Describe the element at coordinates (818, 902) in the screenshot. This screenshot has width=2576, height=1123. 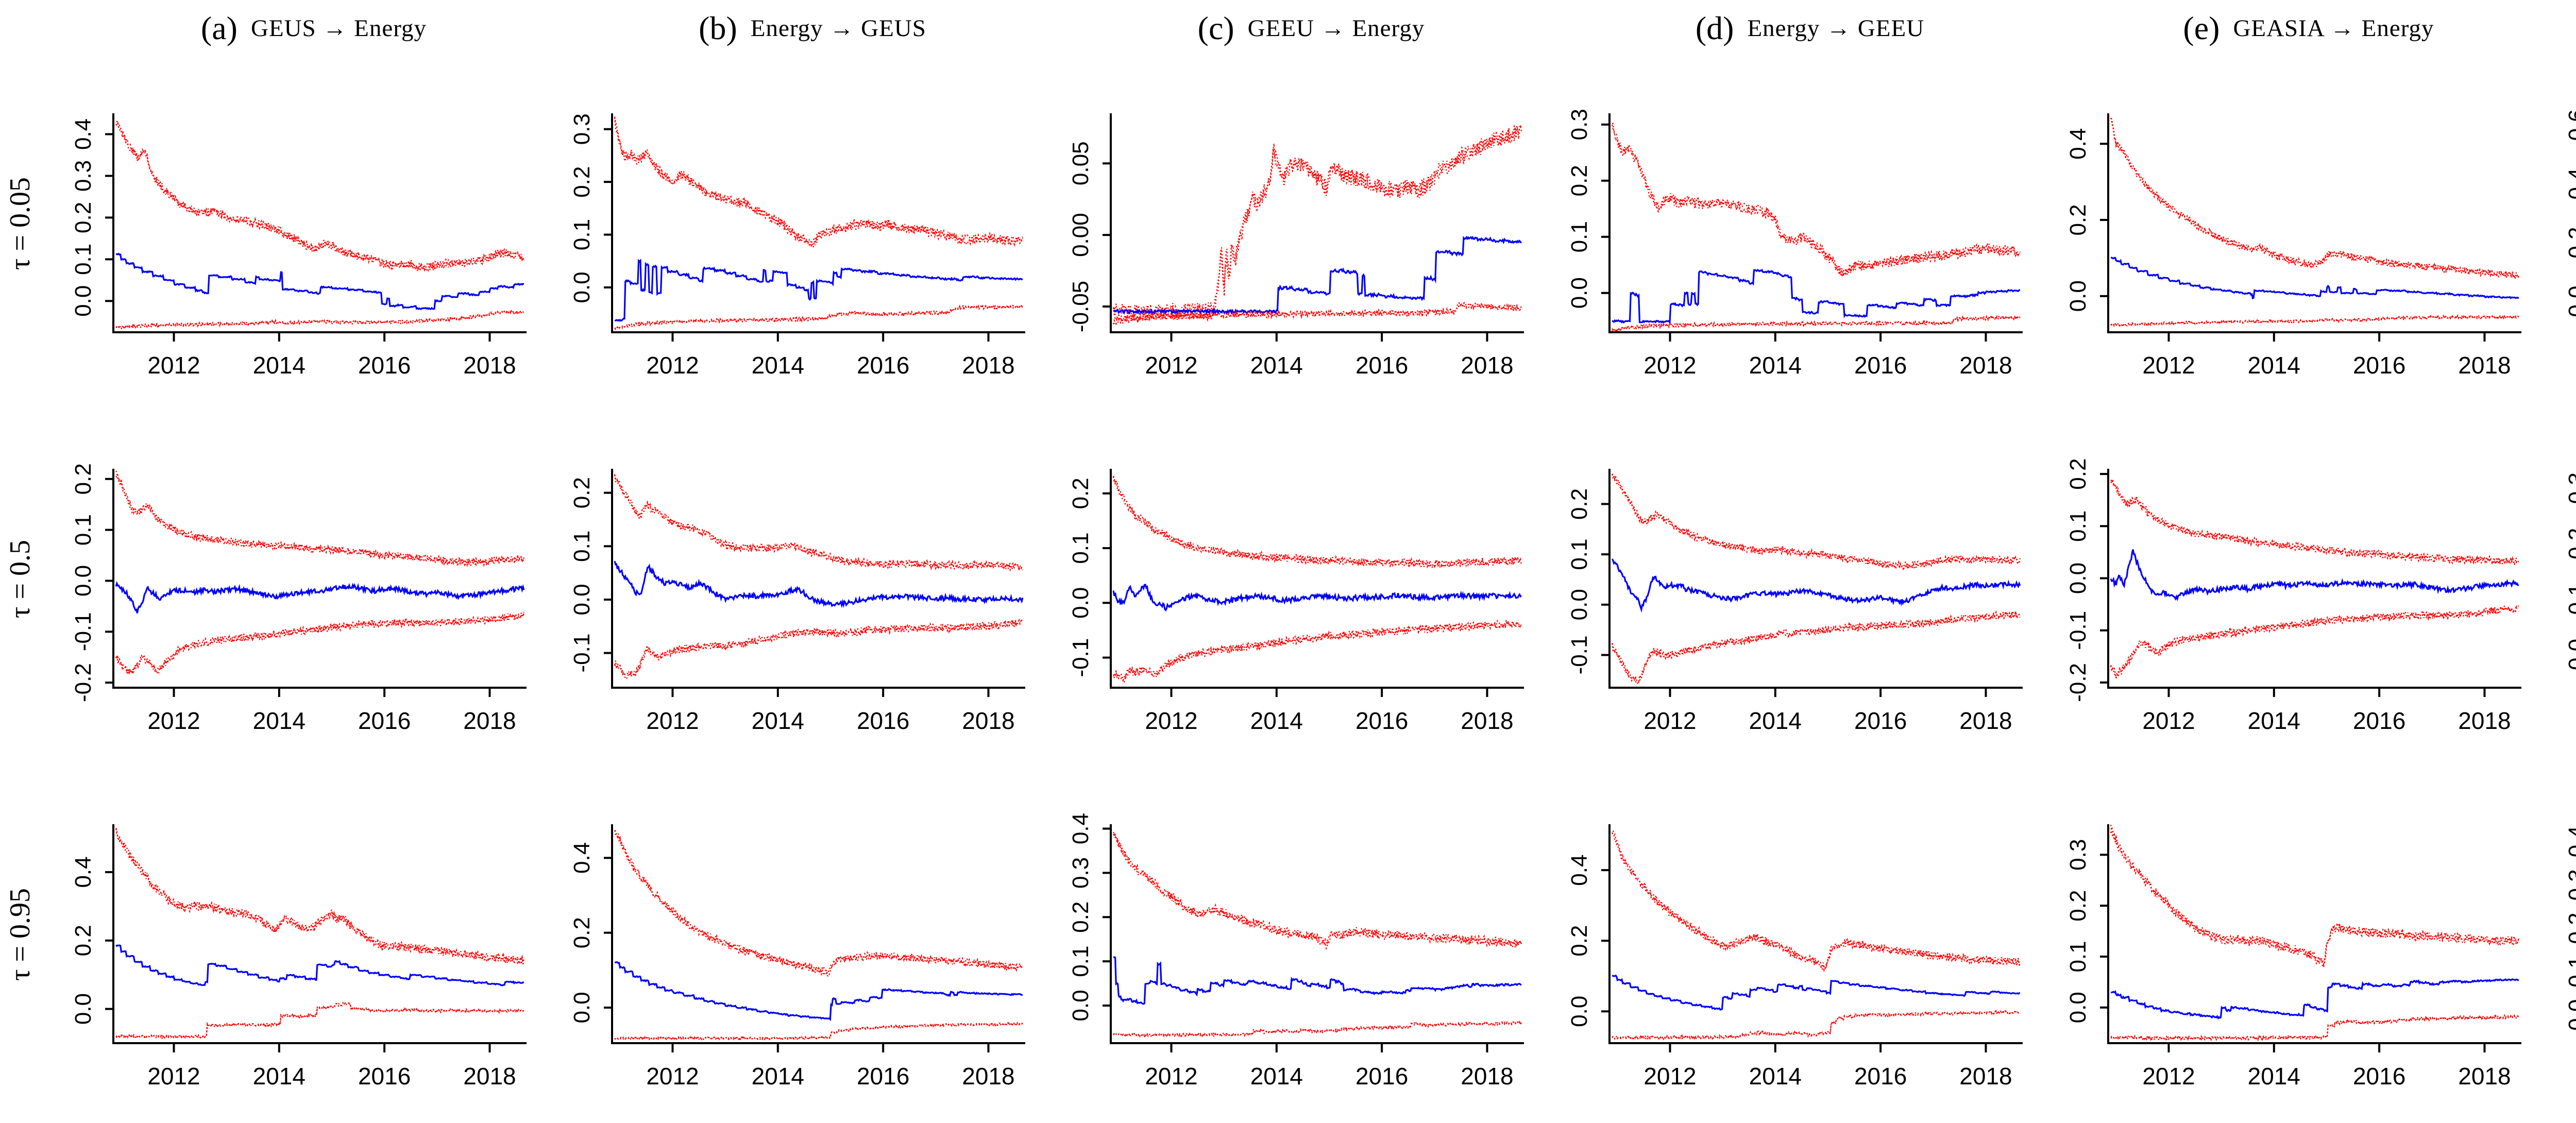
I see `b-tau095-upper-band-pass0` at that location.